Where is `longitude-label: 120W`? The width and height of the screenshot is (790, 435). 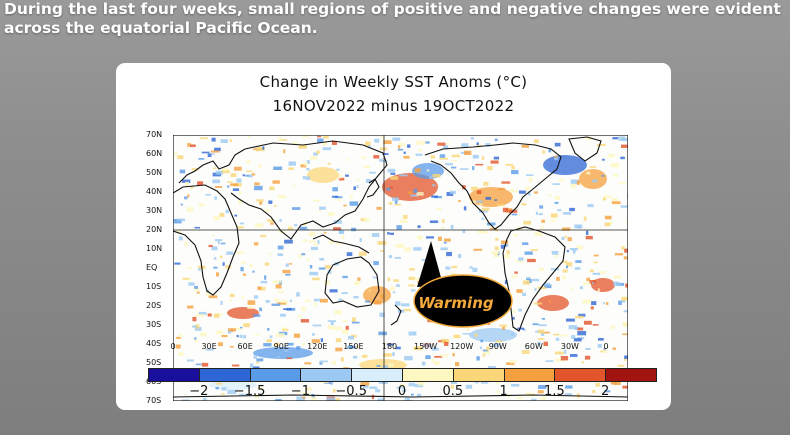
longitude-label: 120W is located at coordinates (462, 346).